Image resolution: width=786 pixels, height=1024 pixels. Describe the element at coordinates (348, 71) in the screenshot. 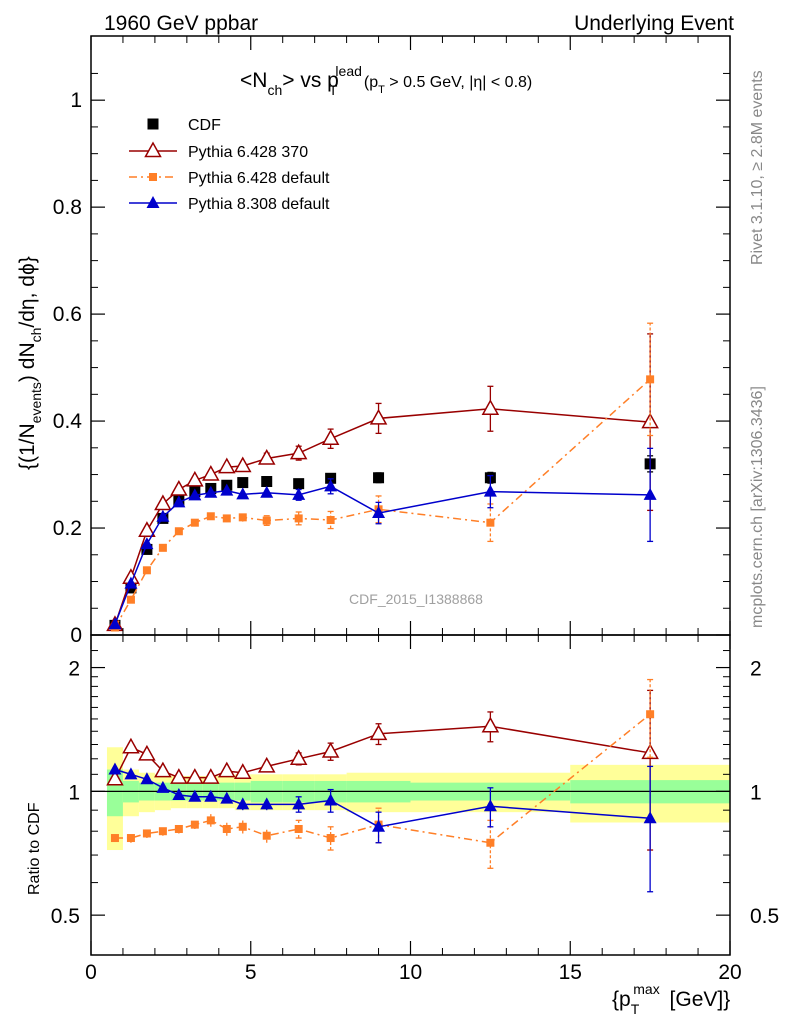

I see `plot-title-mid-sup: lead` at that location.